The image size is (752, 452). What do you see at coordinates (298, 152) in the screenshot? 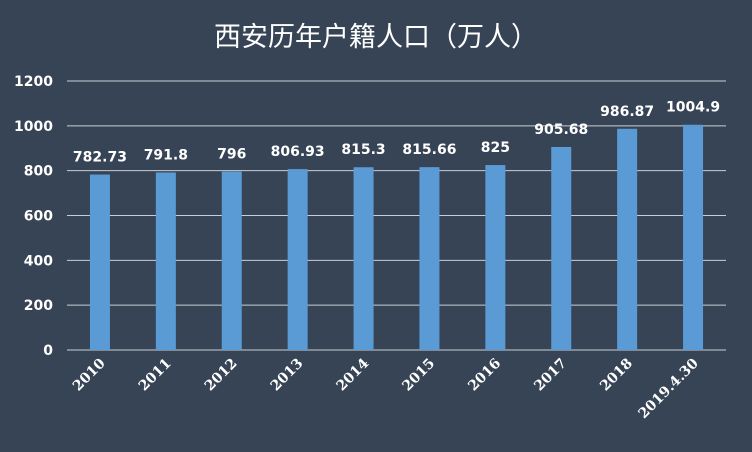
I see `data-label: 806.93` at bounding box center [298, 152].